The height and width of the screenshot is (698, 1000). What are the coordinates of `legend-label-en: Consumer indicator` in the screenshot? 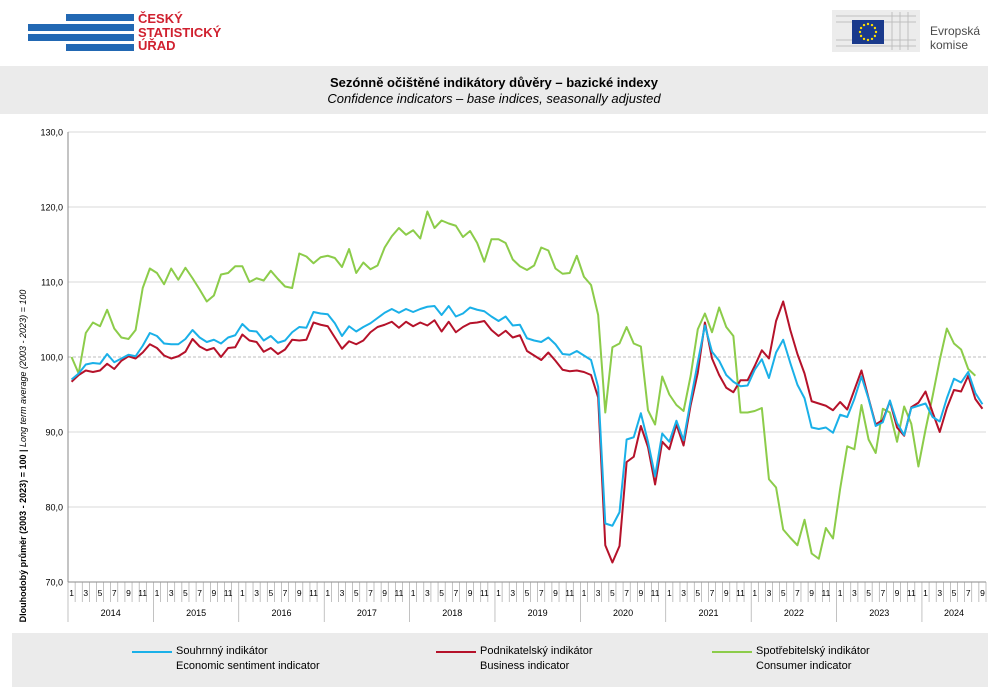 It's located at (804, 666).